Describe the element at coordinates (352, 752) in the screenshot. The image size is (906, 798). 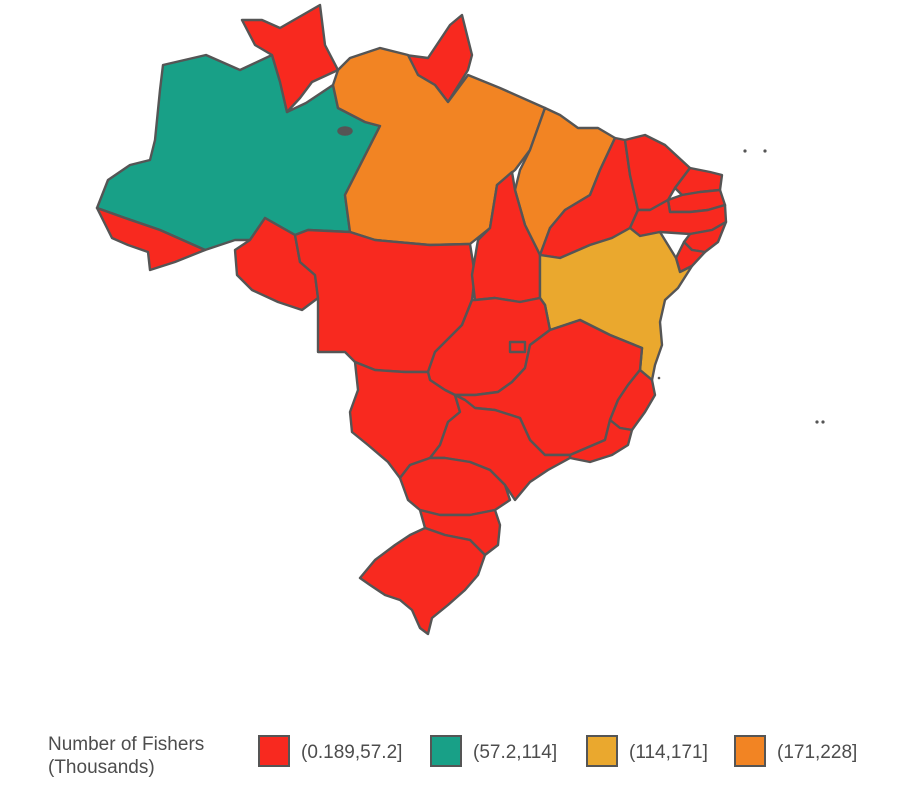
I see `legend-label: (0.189,57.2]` at that location.